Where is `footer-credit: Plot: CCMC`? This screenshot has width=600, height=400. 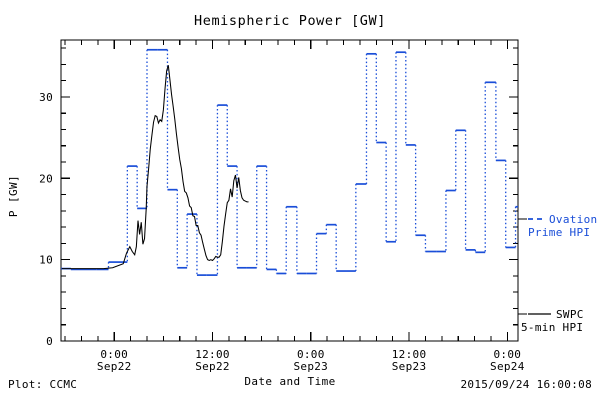 footer-credit: Plot: CCMC is located at coordinates (42, 384).